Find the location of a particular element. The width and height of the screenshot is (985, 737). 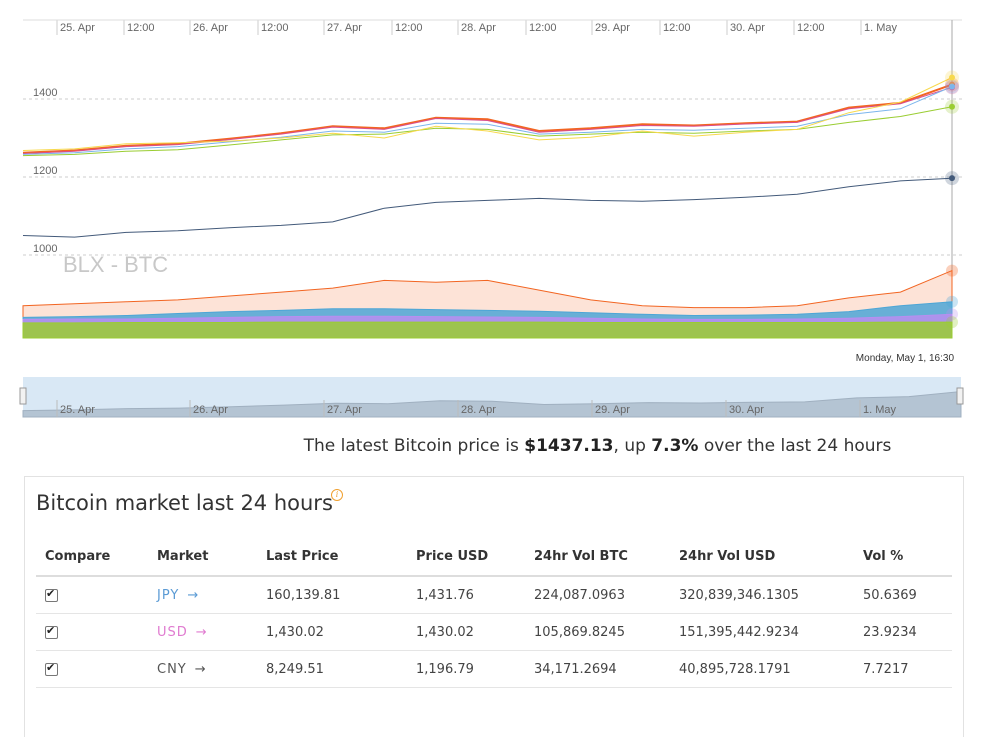

market-code: CNY is located at coordinates (172, 669).